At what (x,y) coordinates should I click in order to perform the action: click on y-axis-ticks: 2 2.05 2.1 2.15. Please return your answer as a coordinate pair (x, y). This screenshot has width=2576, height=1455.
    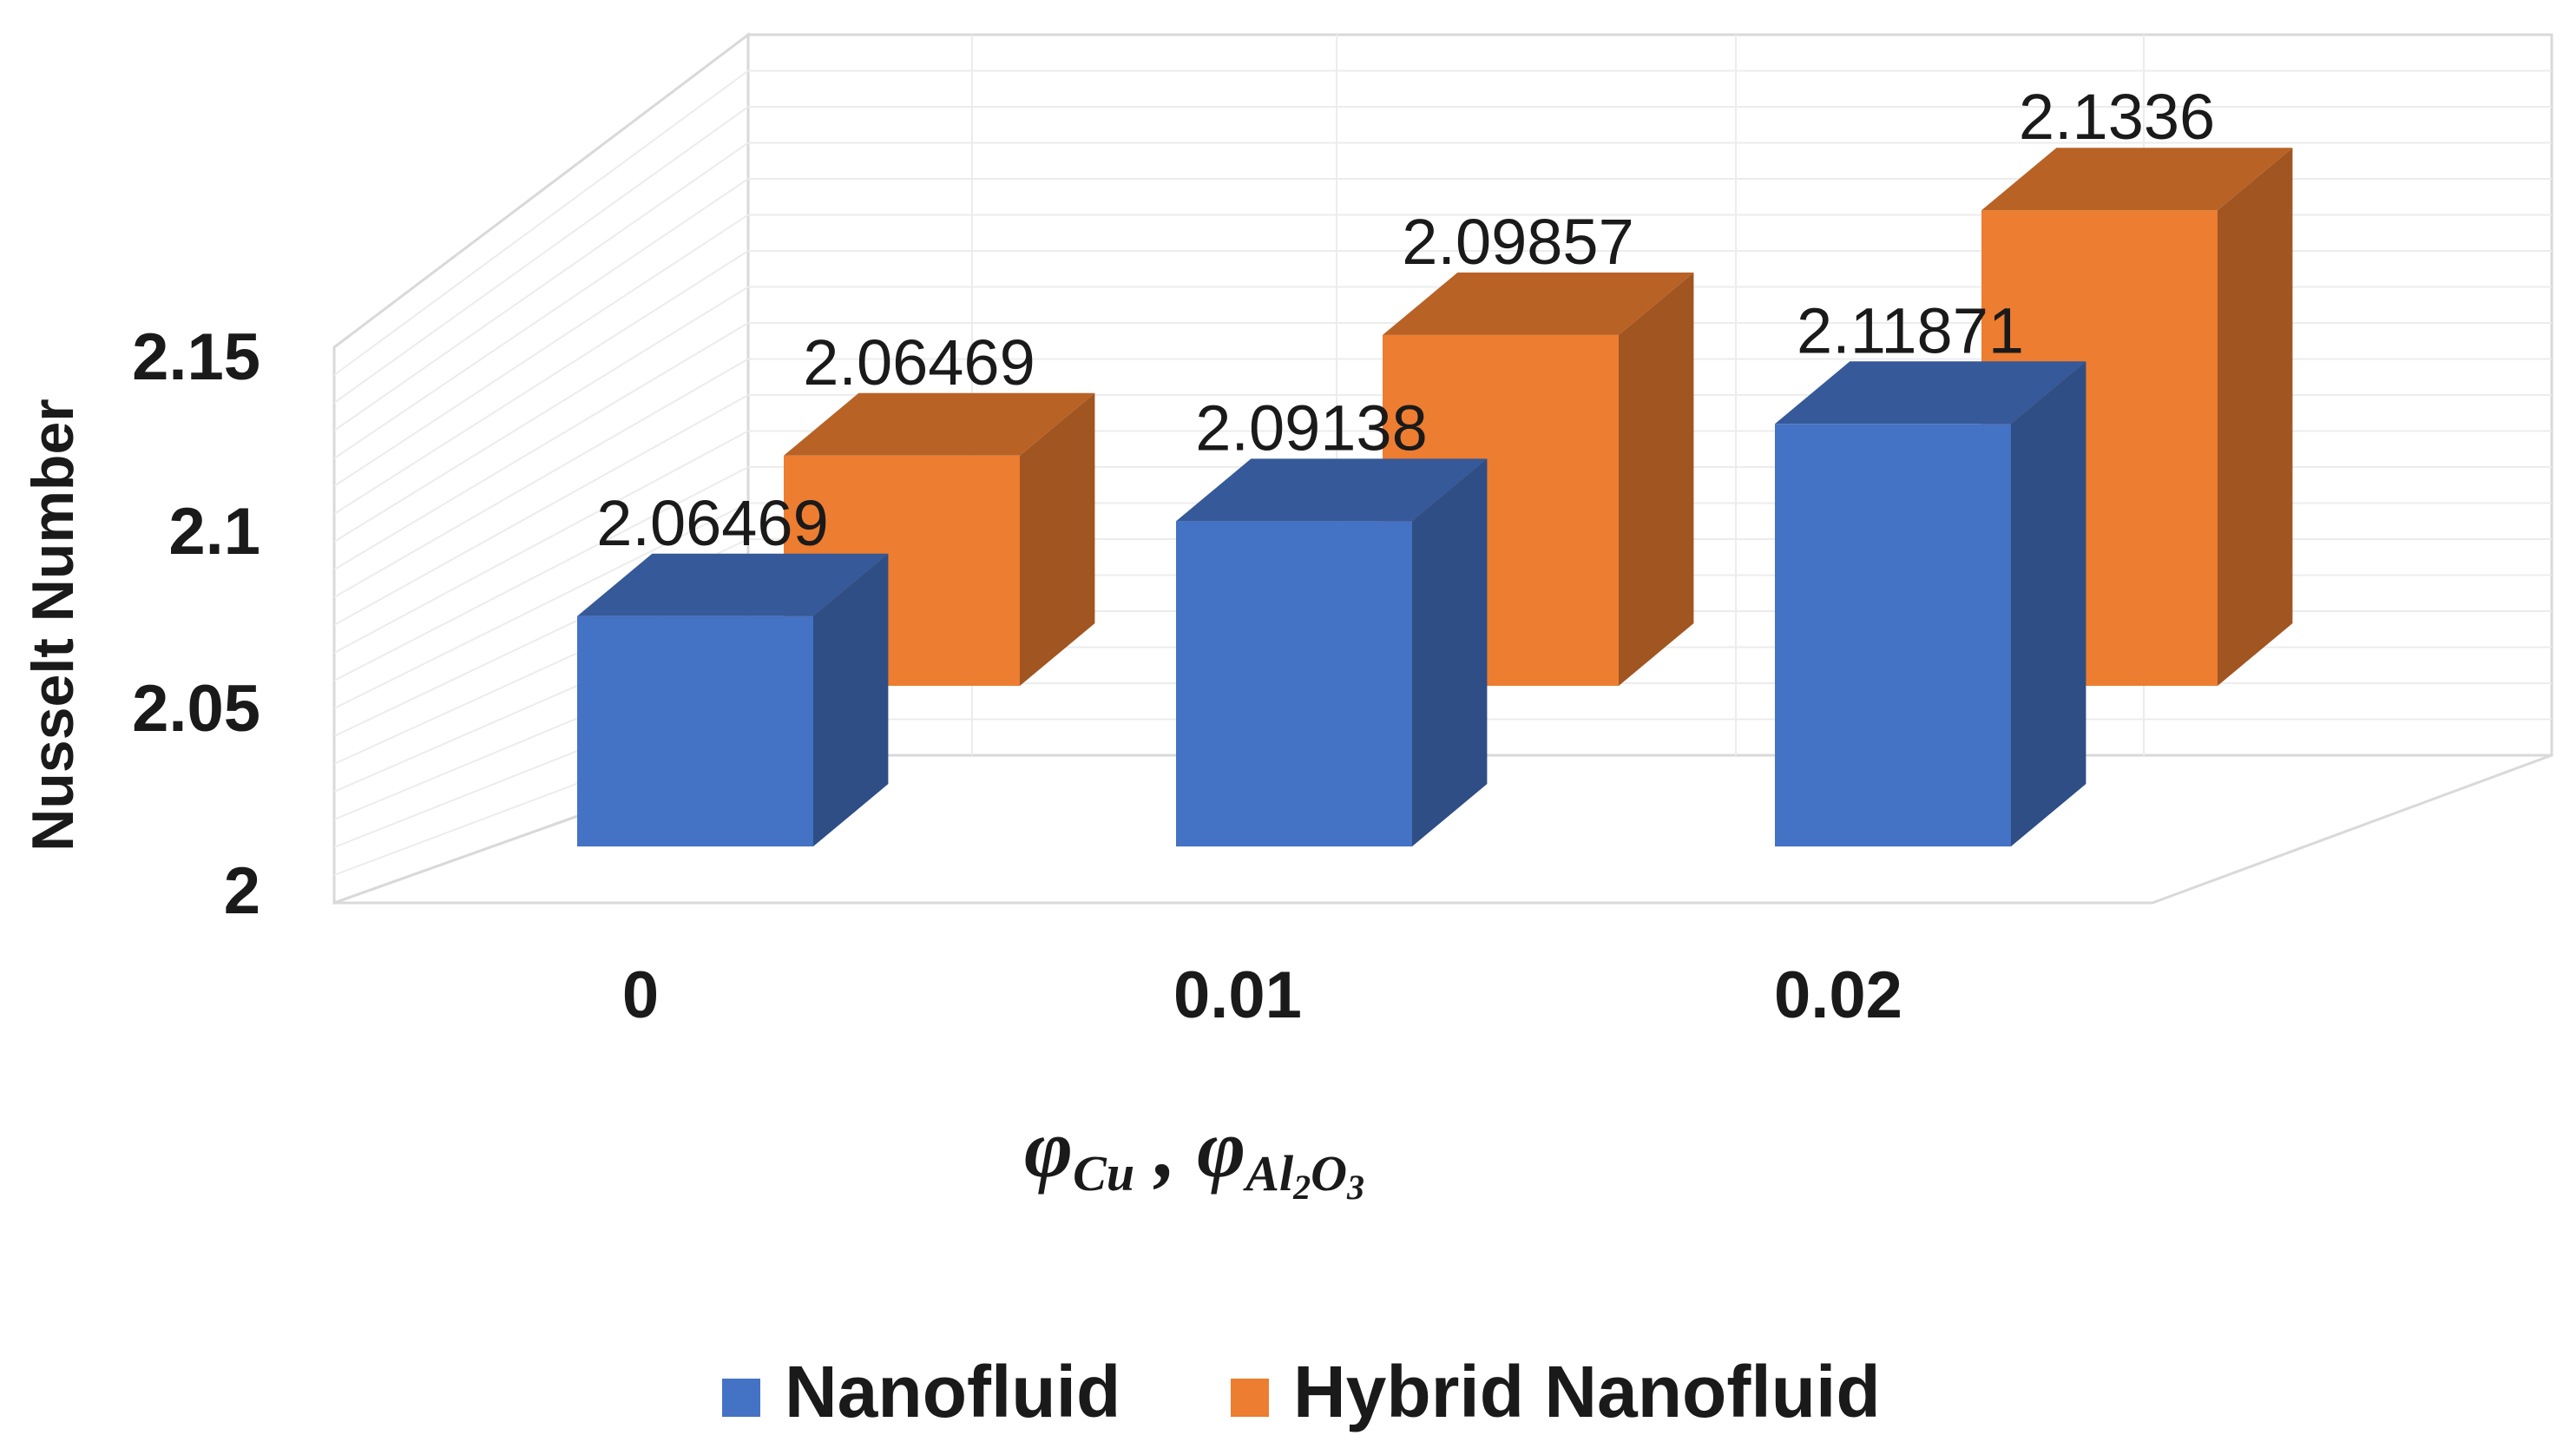
    Looking at the image, I should click on (196, 624).